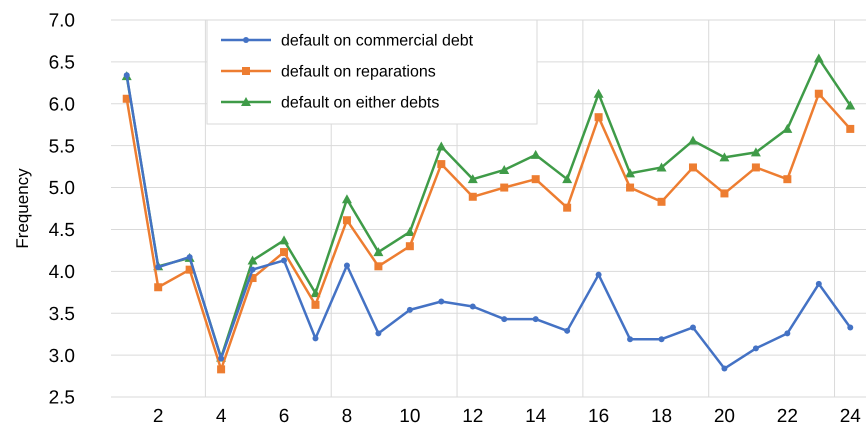  I want to click on x-tick-label: 14, so click(536, 416).